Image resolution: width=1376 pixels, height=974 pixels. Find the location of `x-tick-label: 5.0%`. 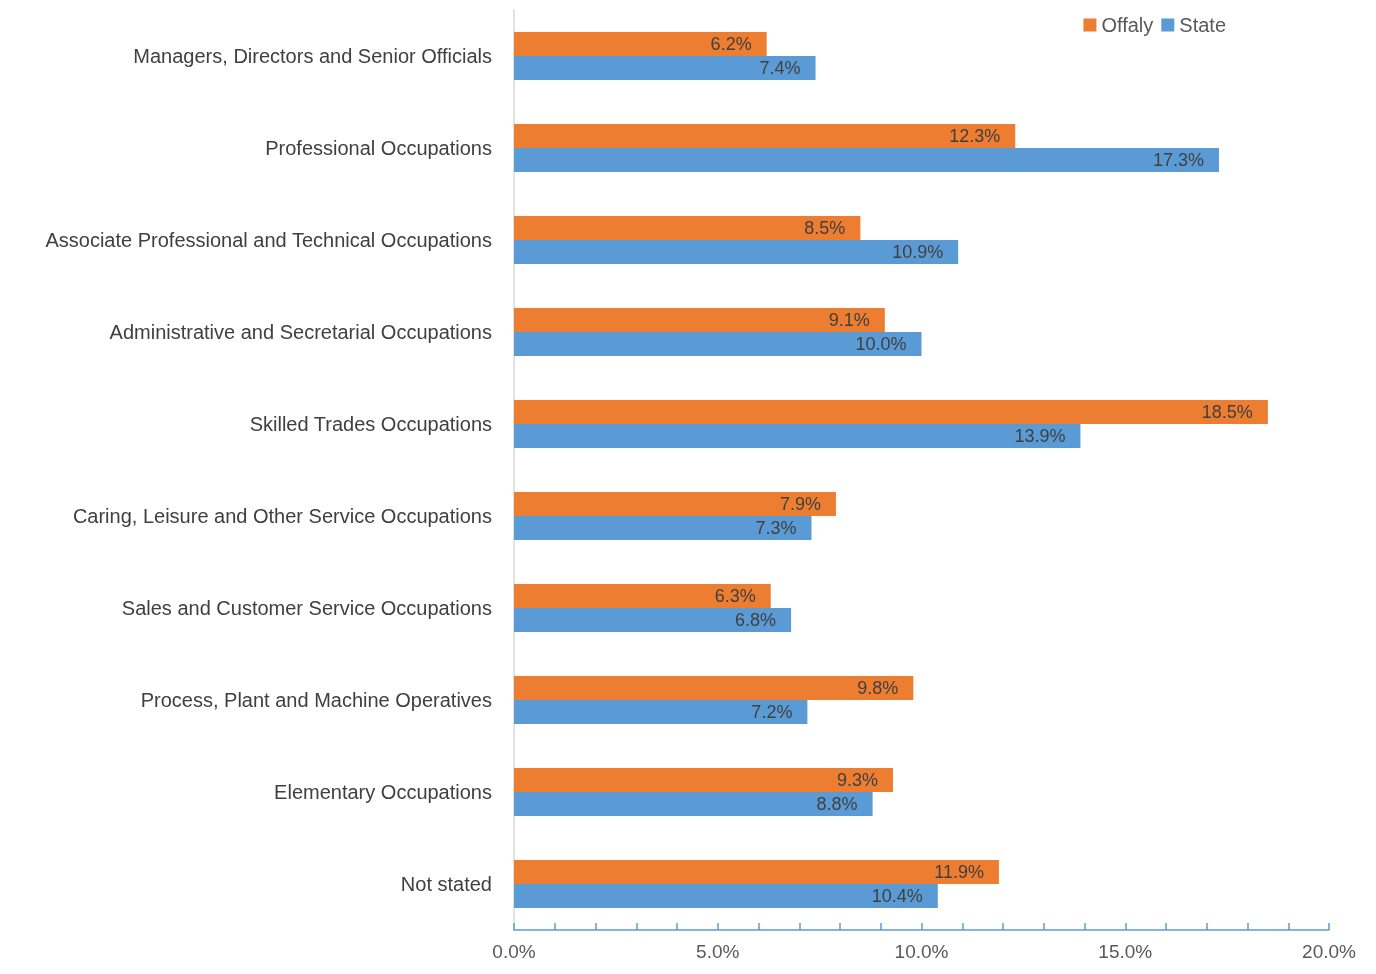

x-tick-label: 5.0% is located at coordinates (718, 951).